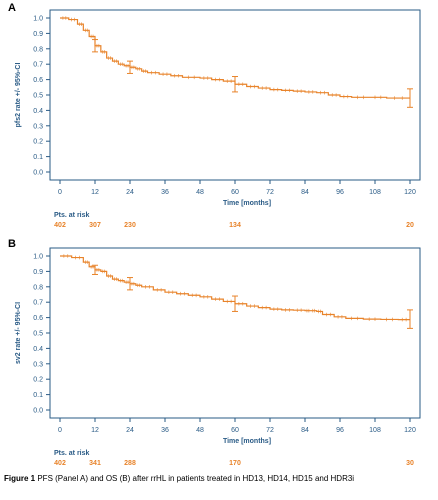 The height and width of the screenshot is (500, 438). What do you see at coordinates (235, 225) in the screenshot?
I see `risk-count: 134` at bounding box center [235, 225].